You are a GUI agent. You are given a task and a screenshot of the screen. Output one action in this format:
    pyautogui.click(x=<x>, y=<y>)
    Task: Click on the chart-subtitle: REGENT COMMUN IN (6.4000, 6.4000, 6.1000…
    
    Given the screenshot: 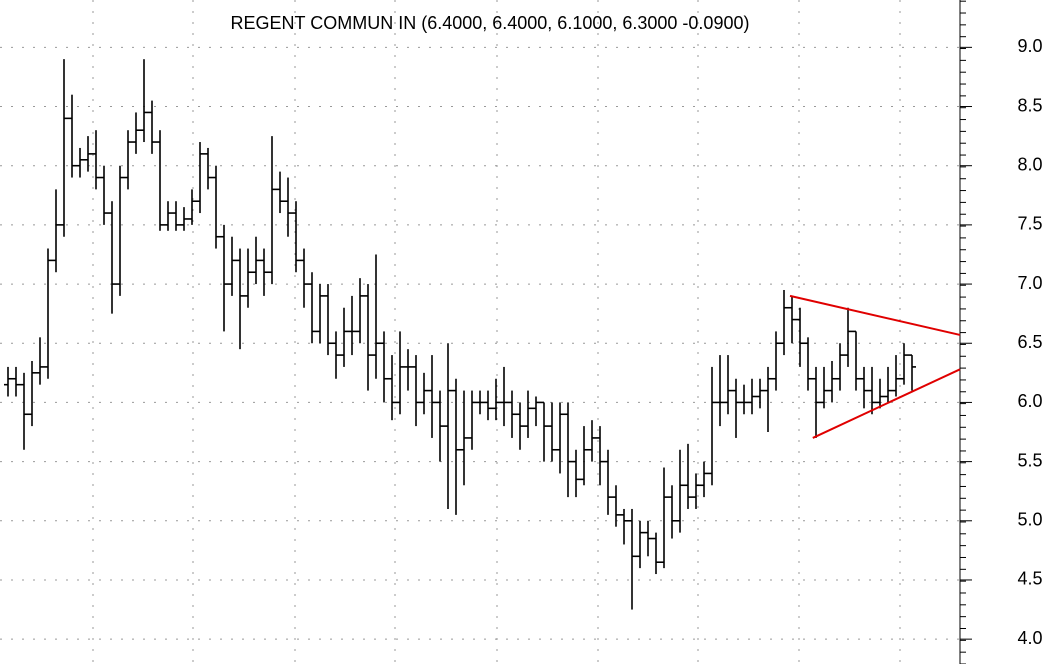 What is the action you would take?
    pyautogui.click(x=490, y=23)
    